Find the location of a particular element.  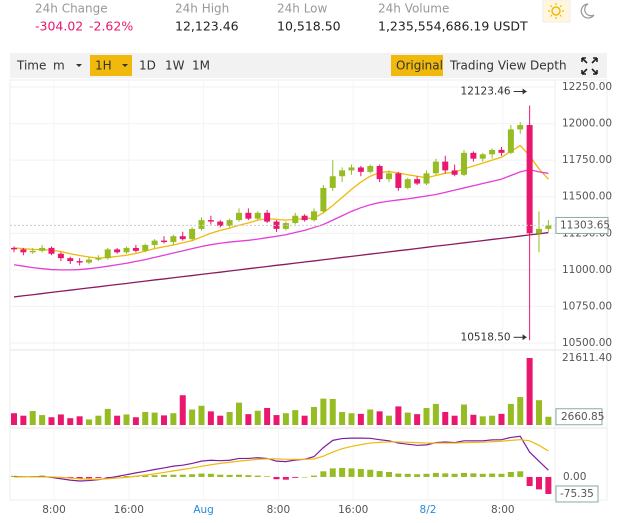

x-tick-label: 8:00 is located at coordinates (54, 510).